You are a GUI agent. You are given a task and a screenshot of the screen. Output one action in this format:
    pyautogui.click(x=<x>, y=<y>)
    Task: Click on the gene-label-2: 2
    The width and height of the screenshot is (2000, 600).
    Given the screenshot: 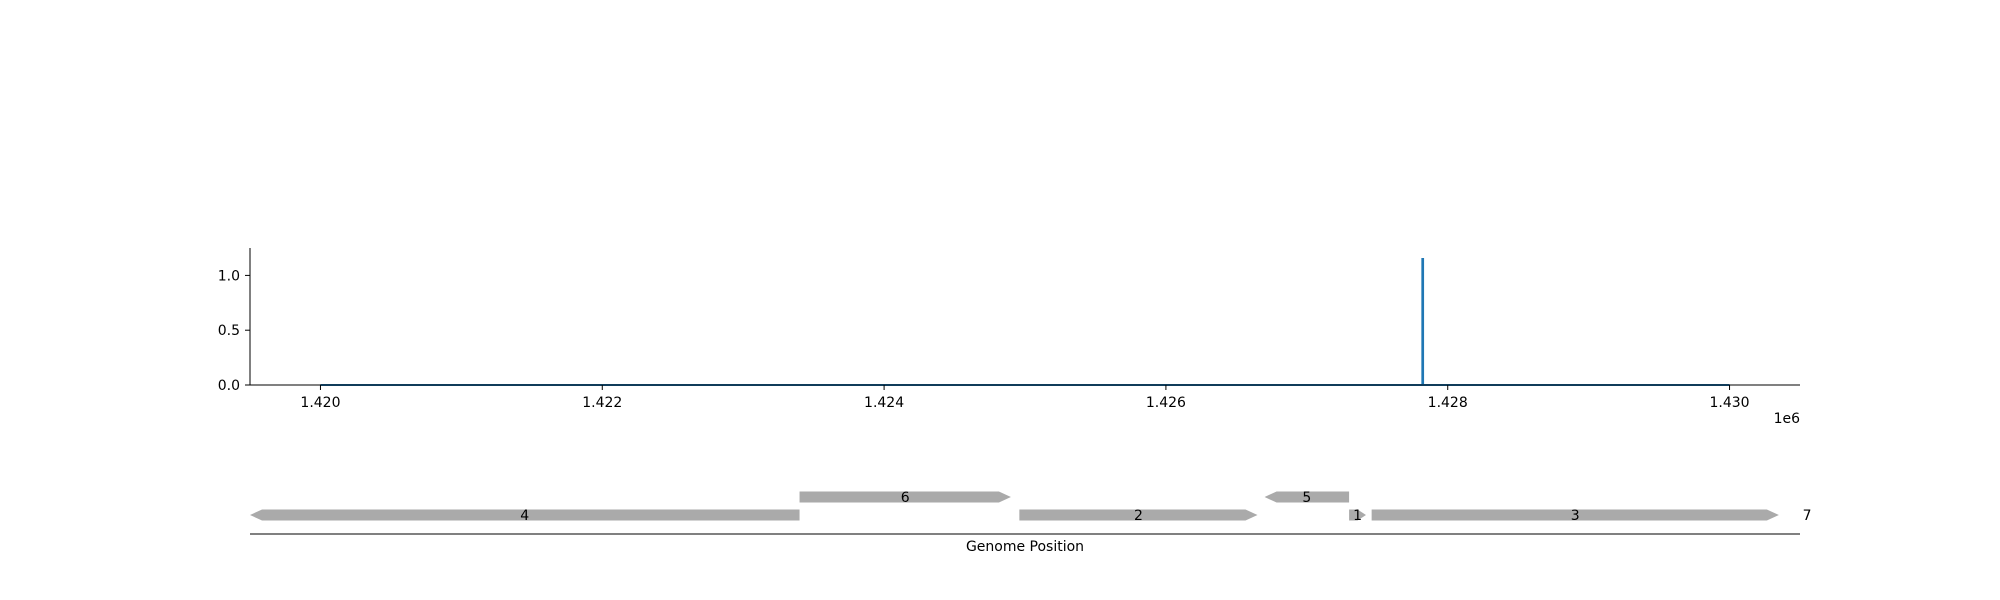 What is the action you would take?
    pyautogui.click(x=1138, y=516)
    